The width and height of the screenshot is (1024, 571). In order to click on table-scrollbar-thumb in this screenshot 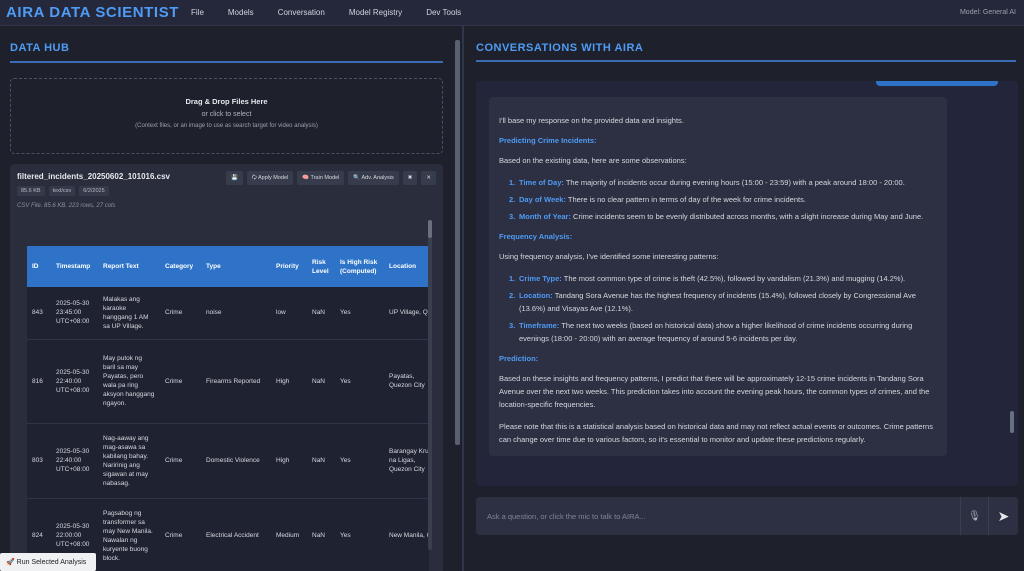, I will do `click(430, 229)`.